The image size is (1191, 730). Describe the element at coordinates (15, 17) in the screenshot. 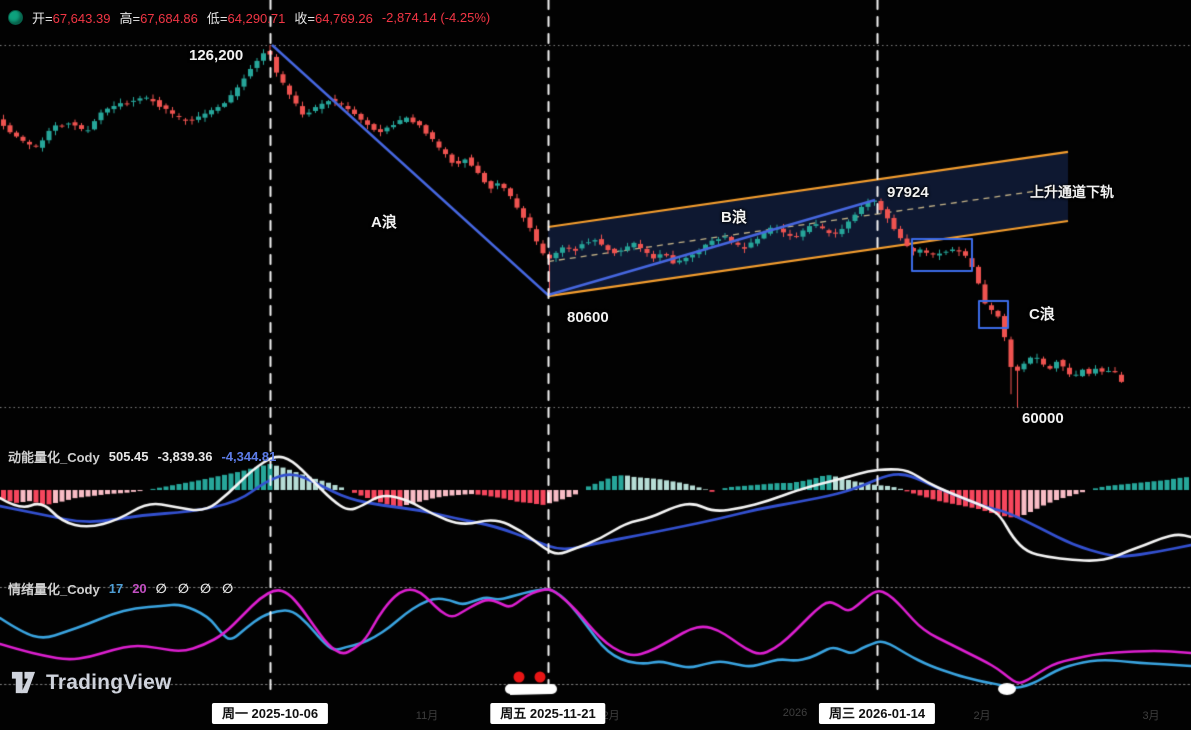

I see `series-marker-icon` at that location.